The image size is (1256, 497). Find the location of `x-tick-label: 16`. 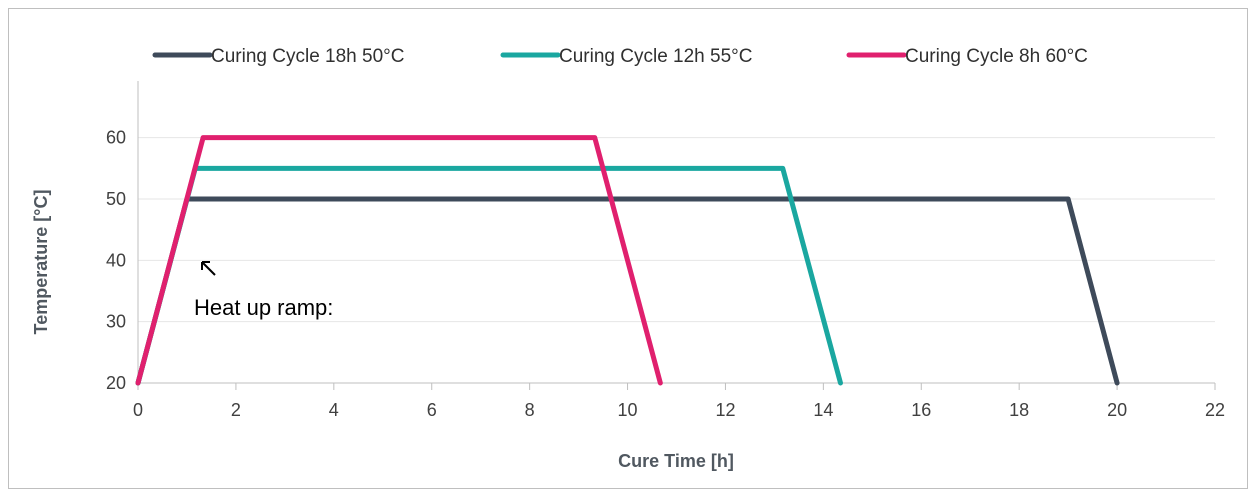

x-tick-label: 16 is located at coordinates (921, 410).